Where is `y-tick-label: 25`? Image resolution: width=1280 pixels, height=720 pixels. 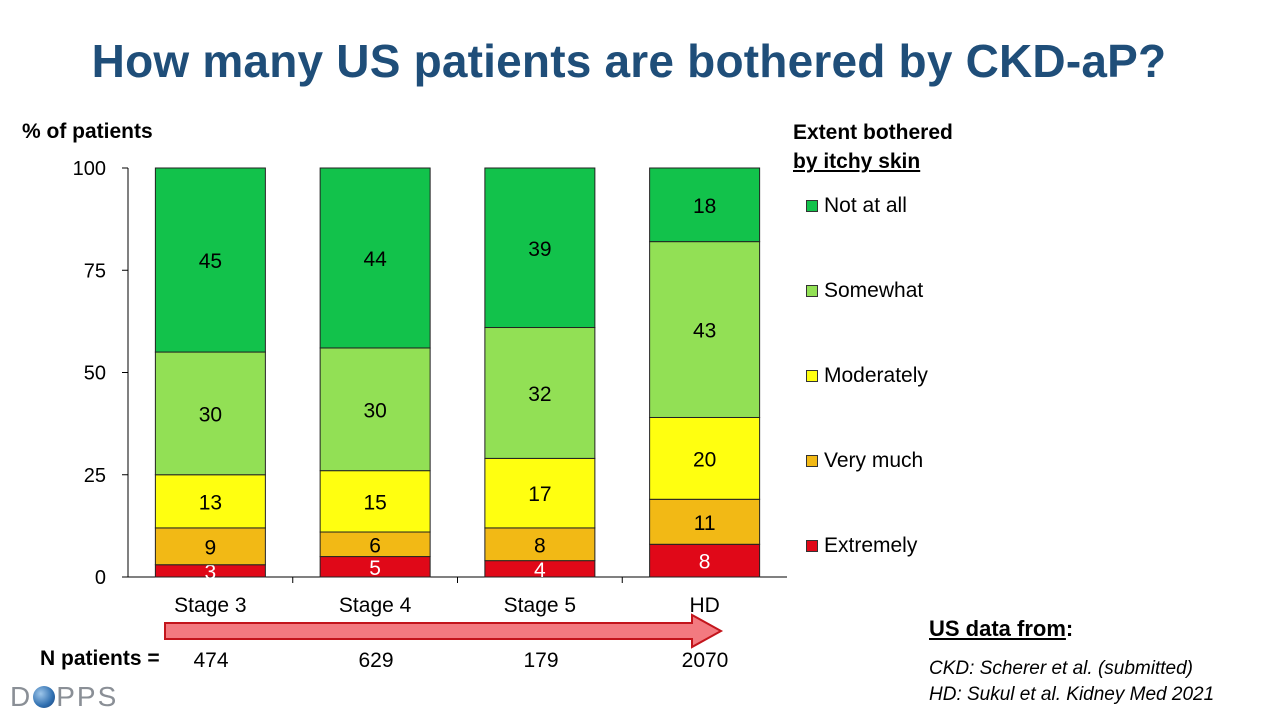
y-tick-label: 25 is located at coordinates (95, 476).